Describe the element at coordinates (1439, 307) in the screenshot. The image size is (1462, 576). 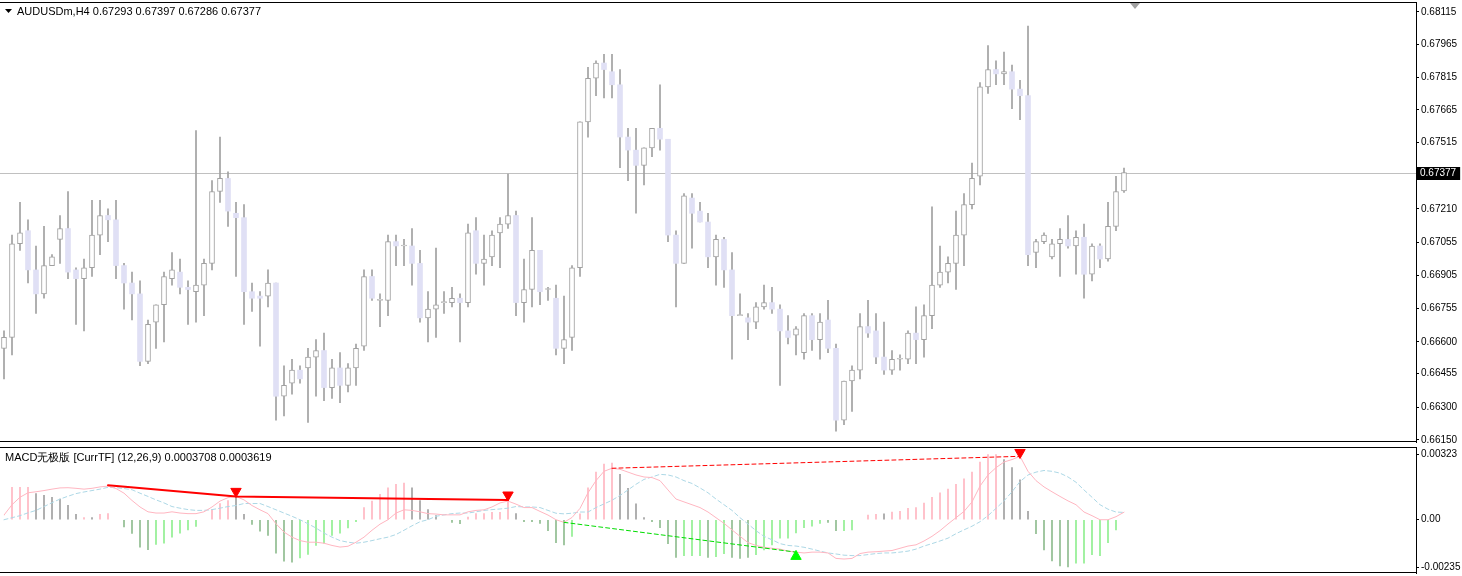
I see `y-tick-label: 0.66755` at that location.